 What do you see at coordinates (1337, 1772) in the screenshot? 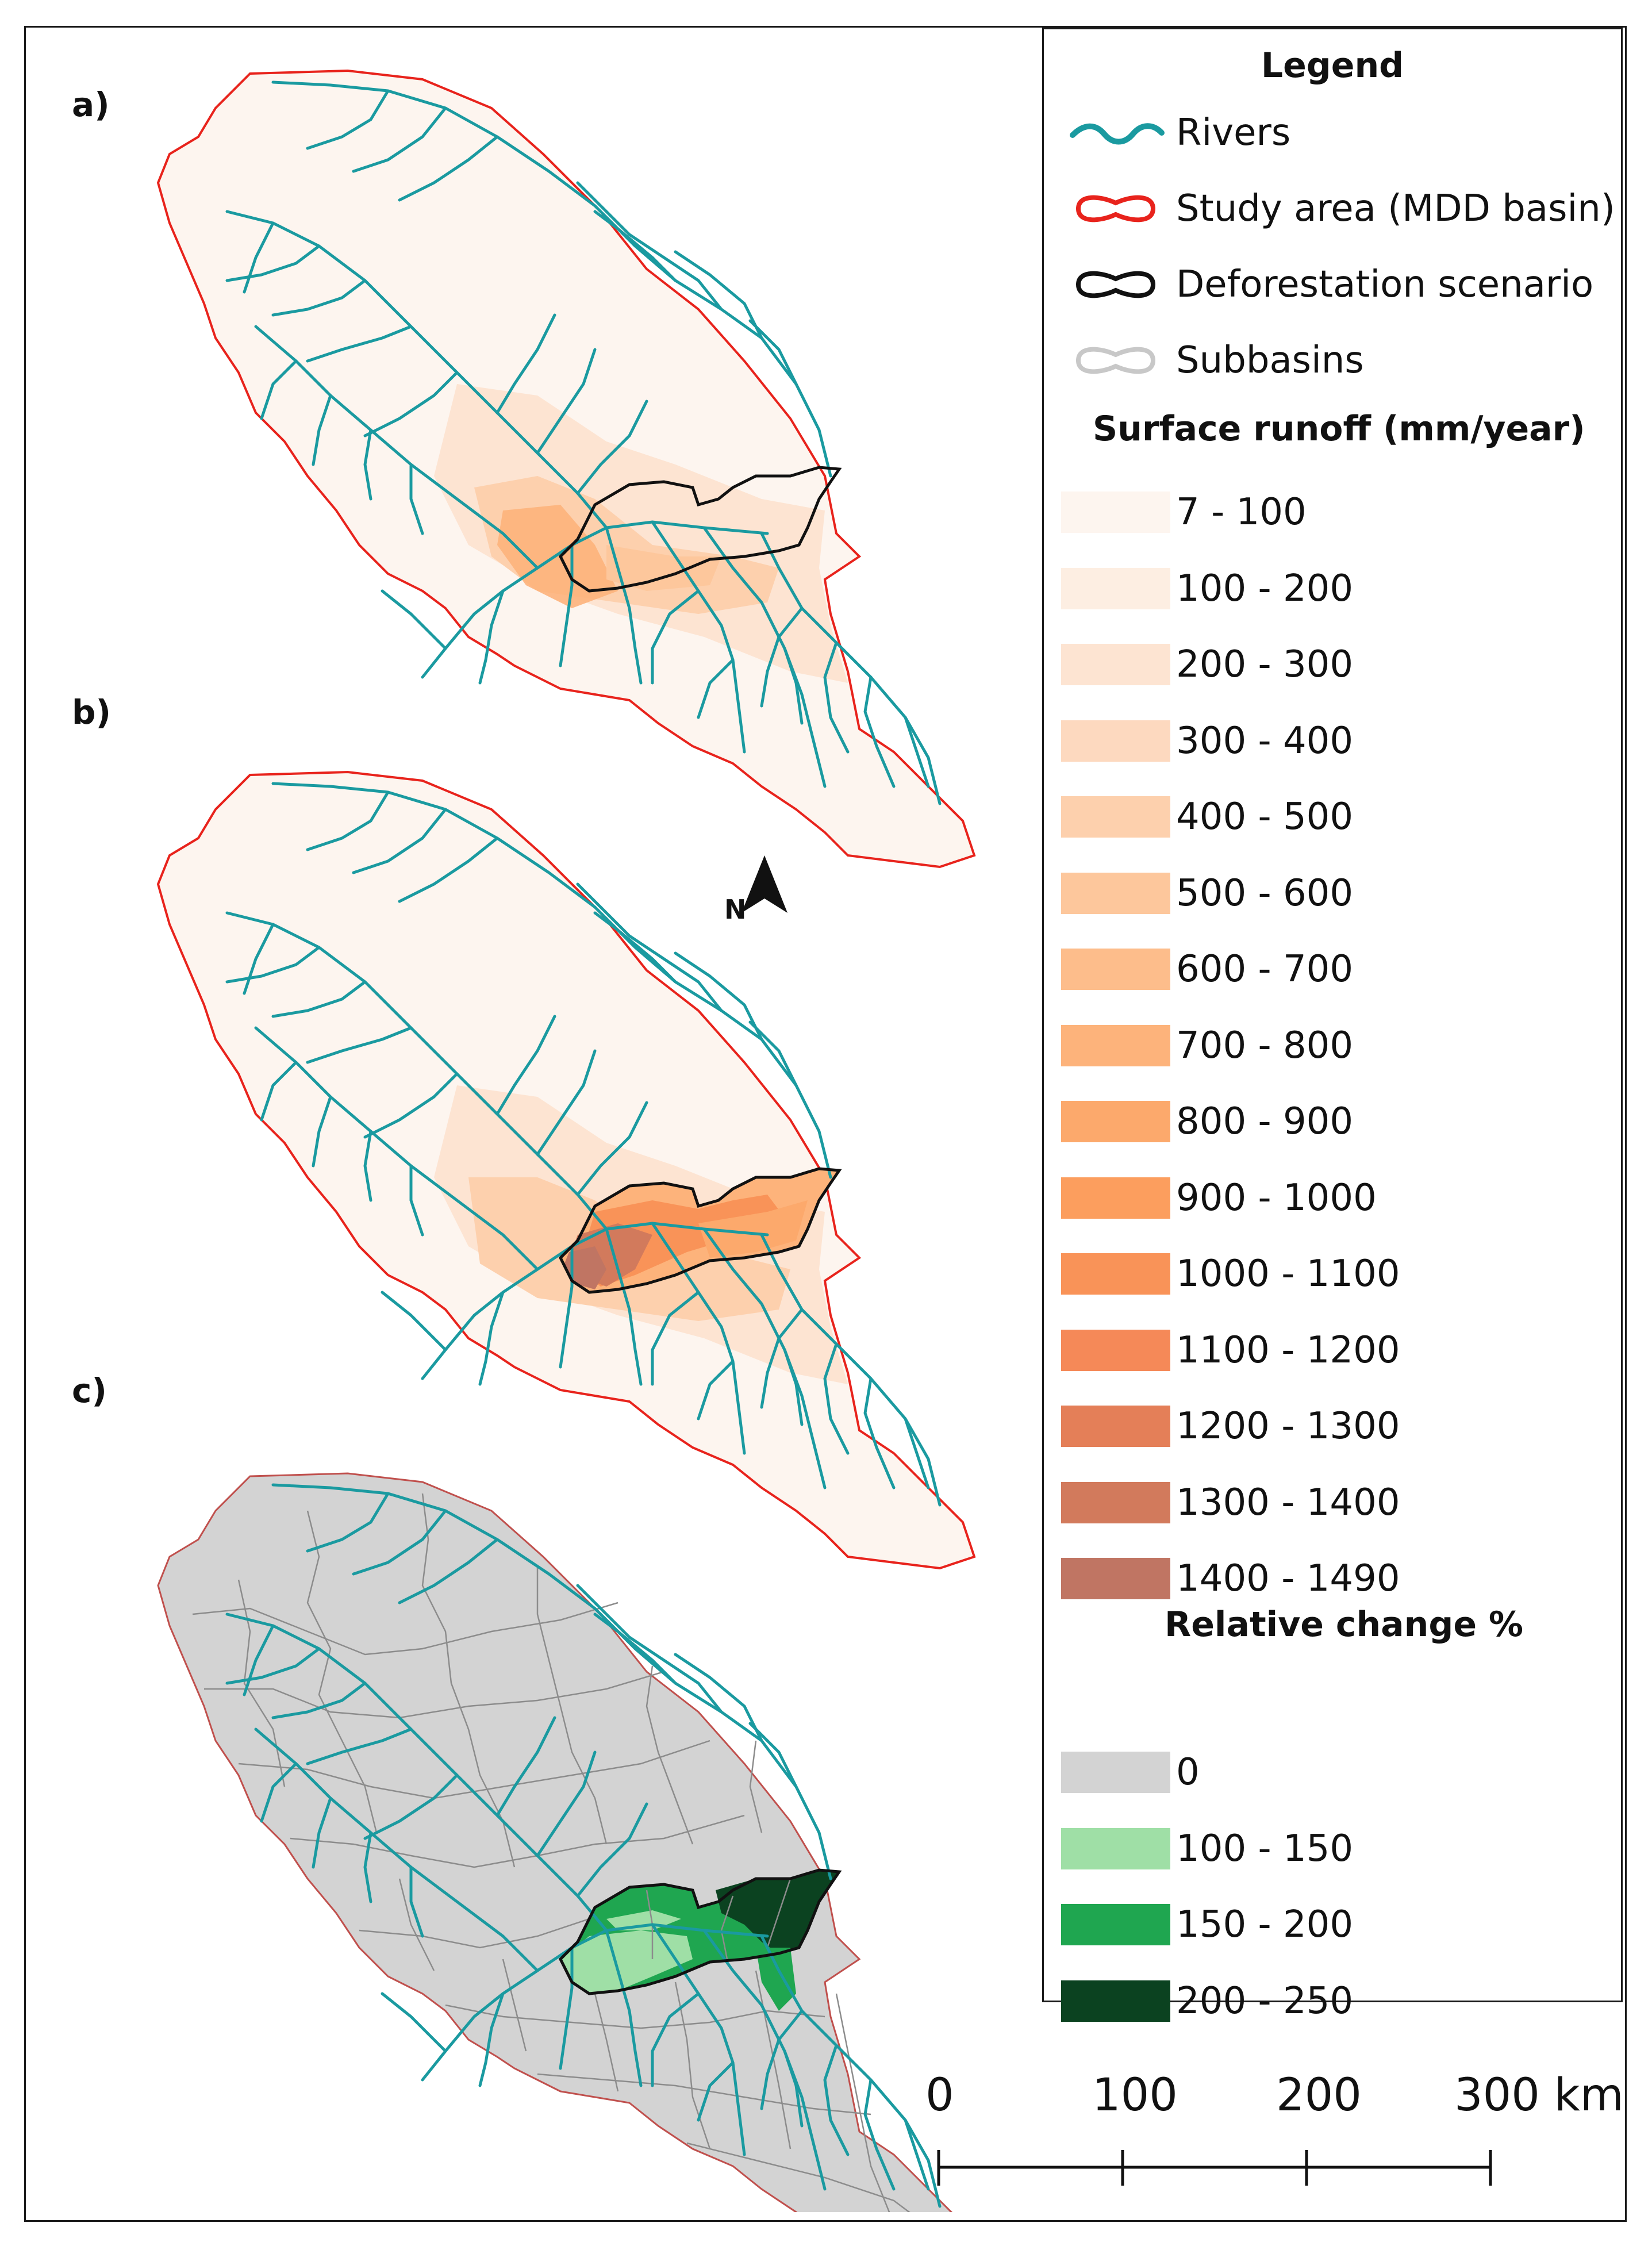
I see `change-item: 0` at bounding box center [1337, 1772].